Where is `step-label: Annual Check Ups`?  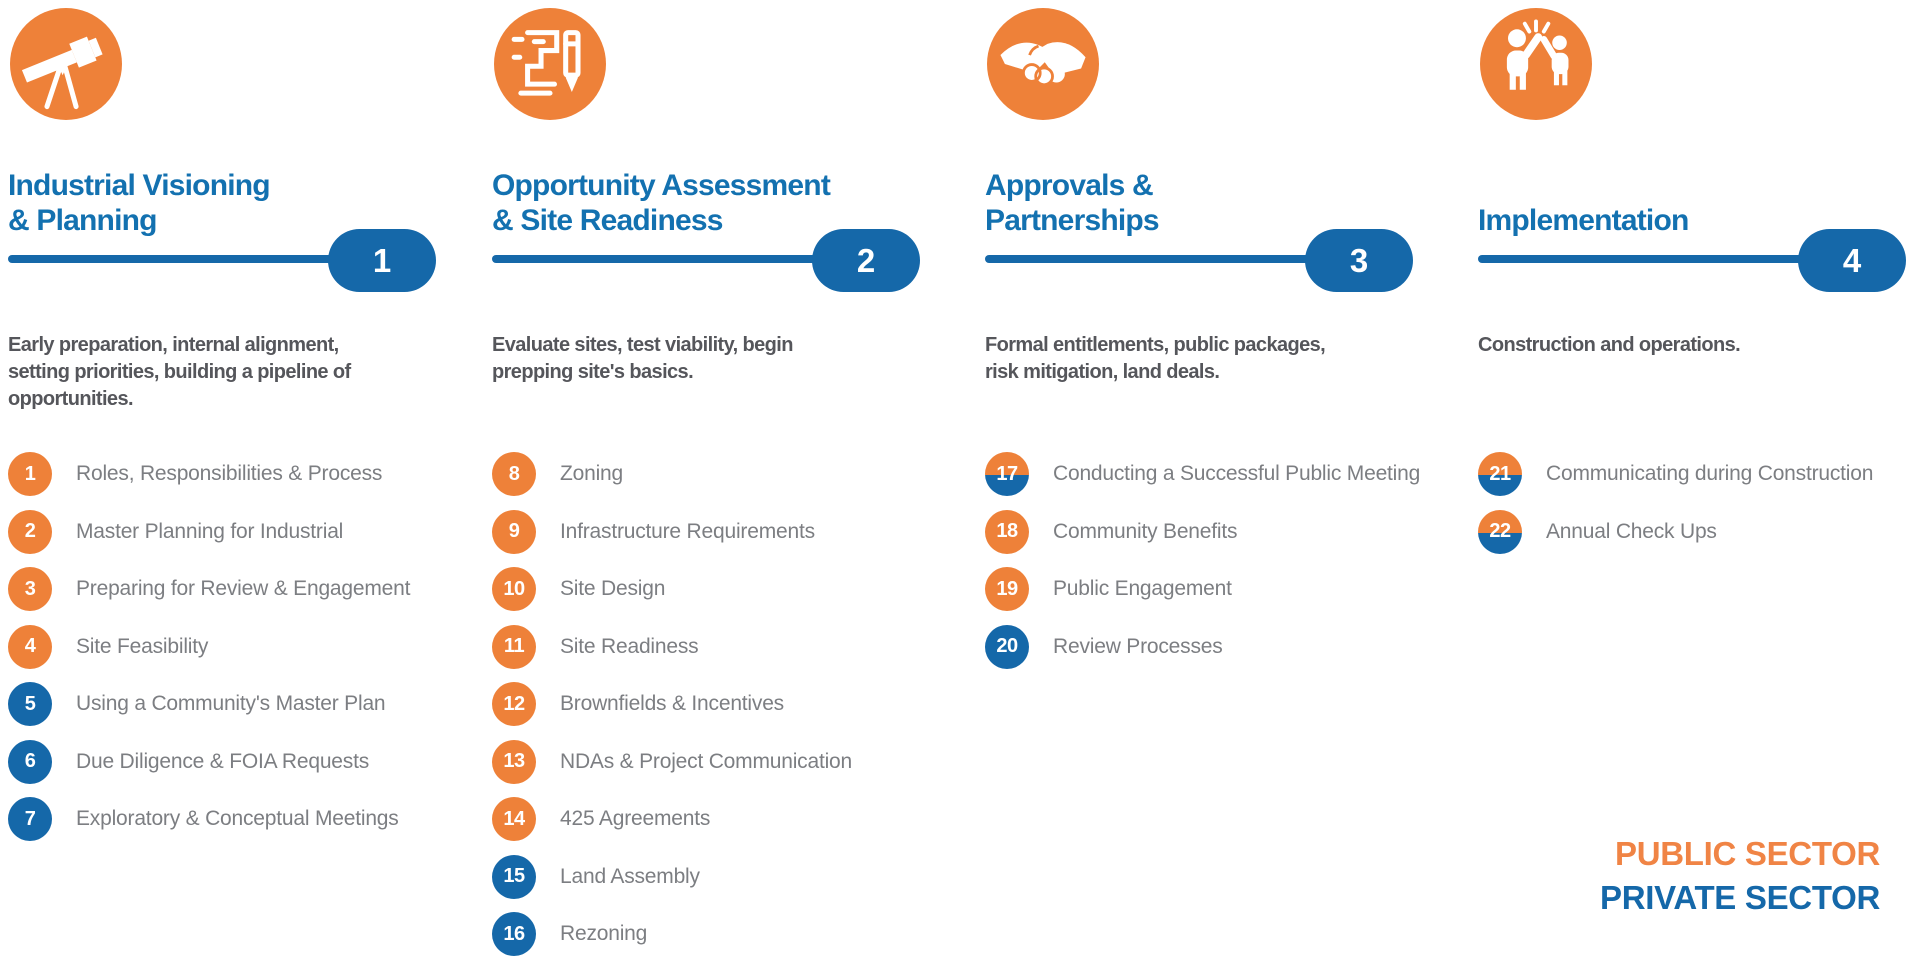 step-label: Annual Check Ups is located at coordinates (1631, 531).